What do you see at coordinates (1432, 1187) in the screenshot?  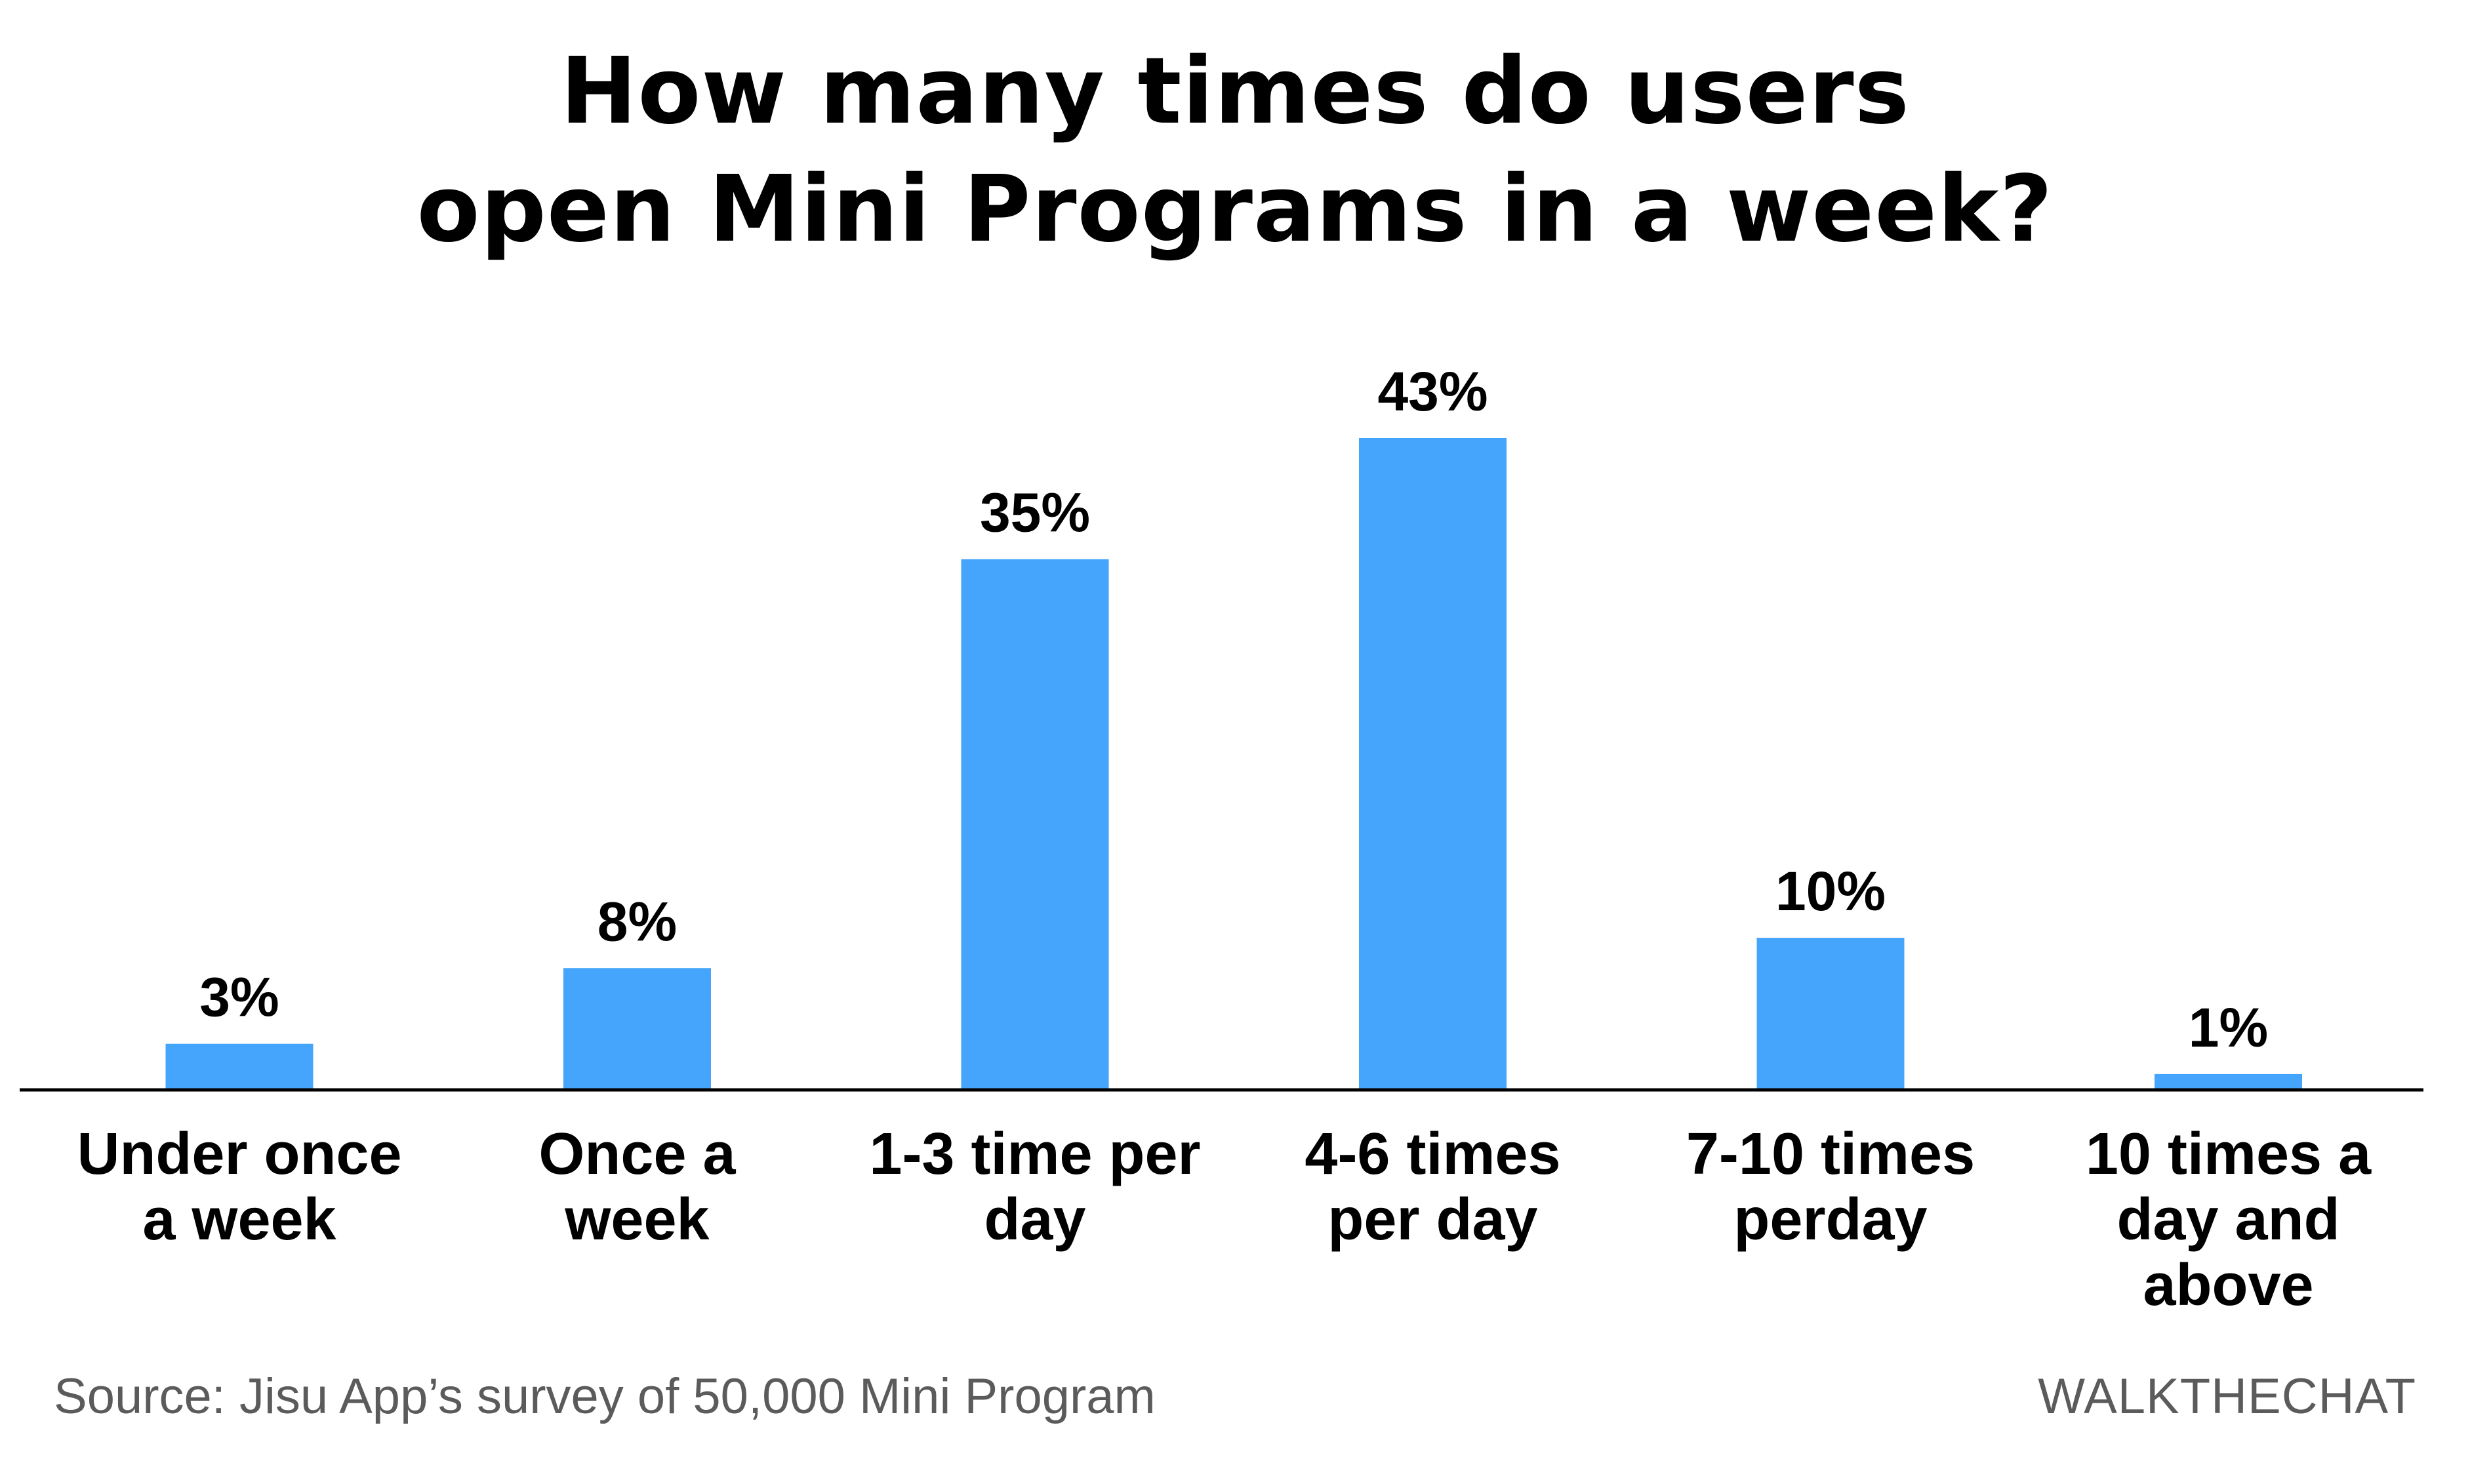 I see `category-label: 4-6 times per day` at bounding box center [1432, 1187].